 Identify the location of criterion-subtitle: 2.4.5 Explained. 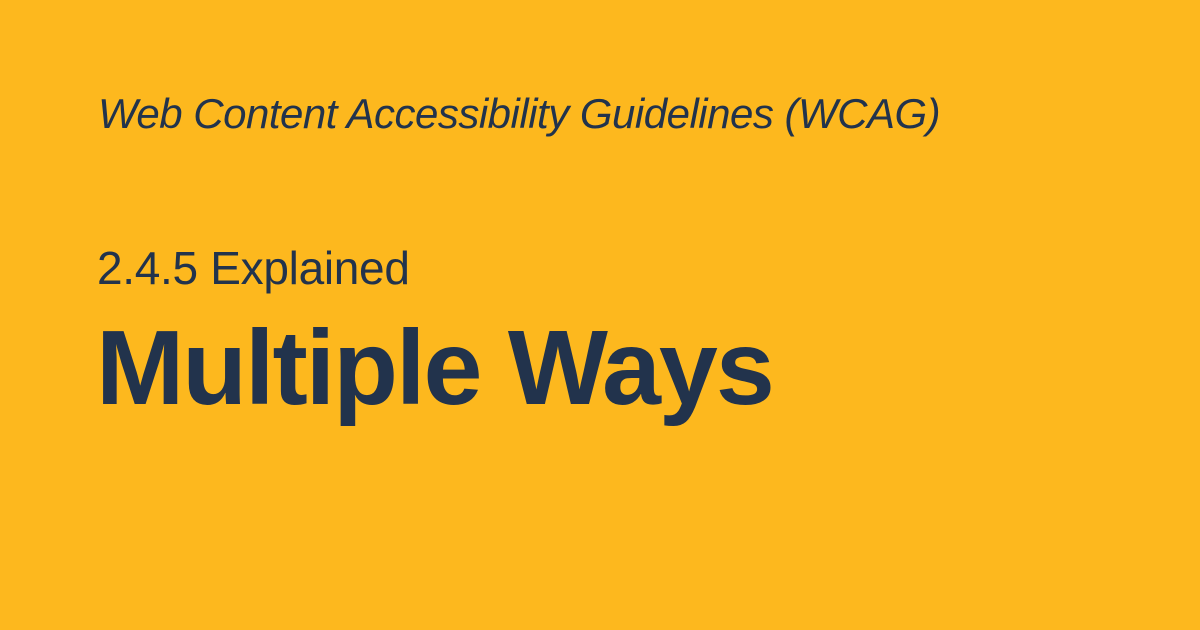
(253, 268).